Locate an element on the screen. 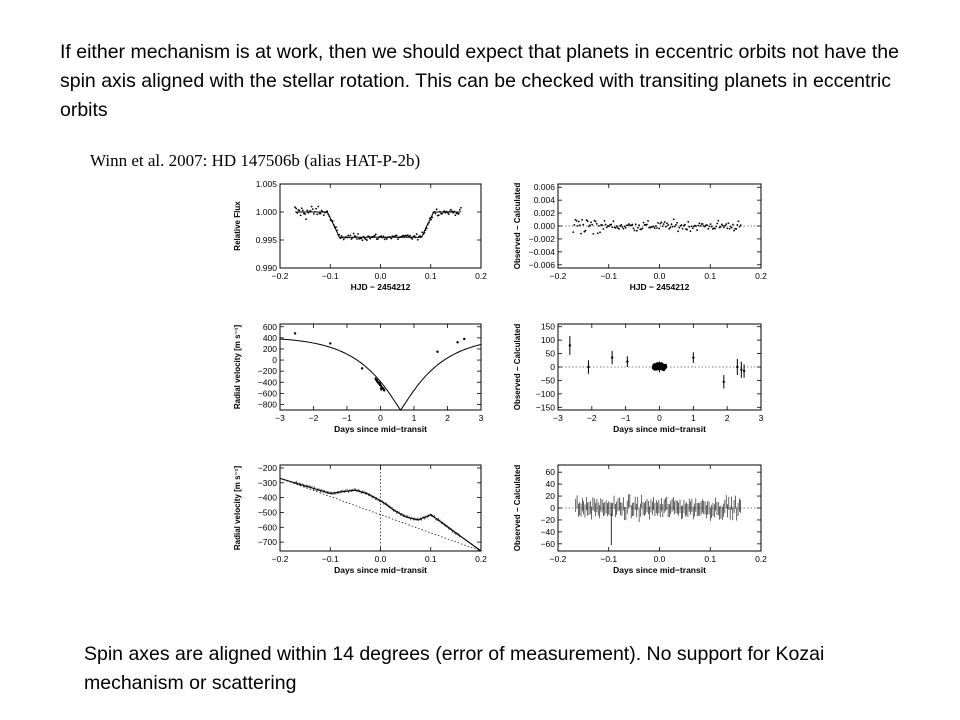 The height and width of the screenshot is (720, 960). y-tick-label: −400 is located at coordinates (267, 382).